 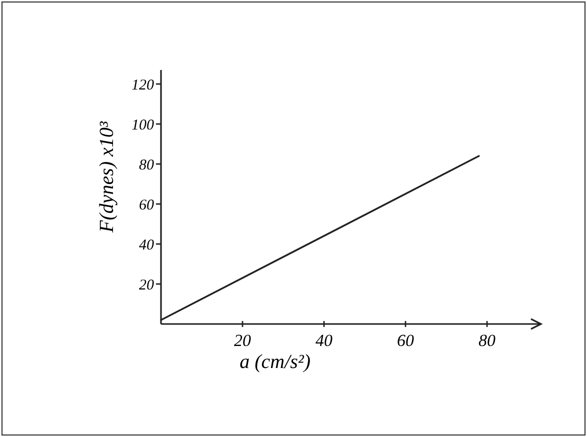 What do you see at coordinates (146, 205) in the screenshot?
I see `y-tick-label: 60` at bounding box center [146, 205].